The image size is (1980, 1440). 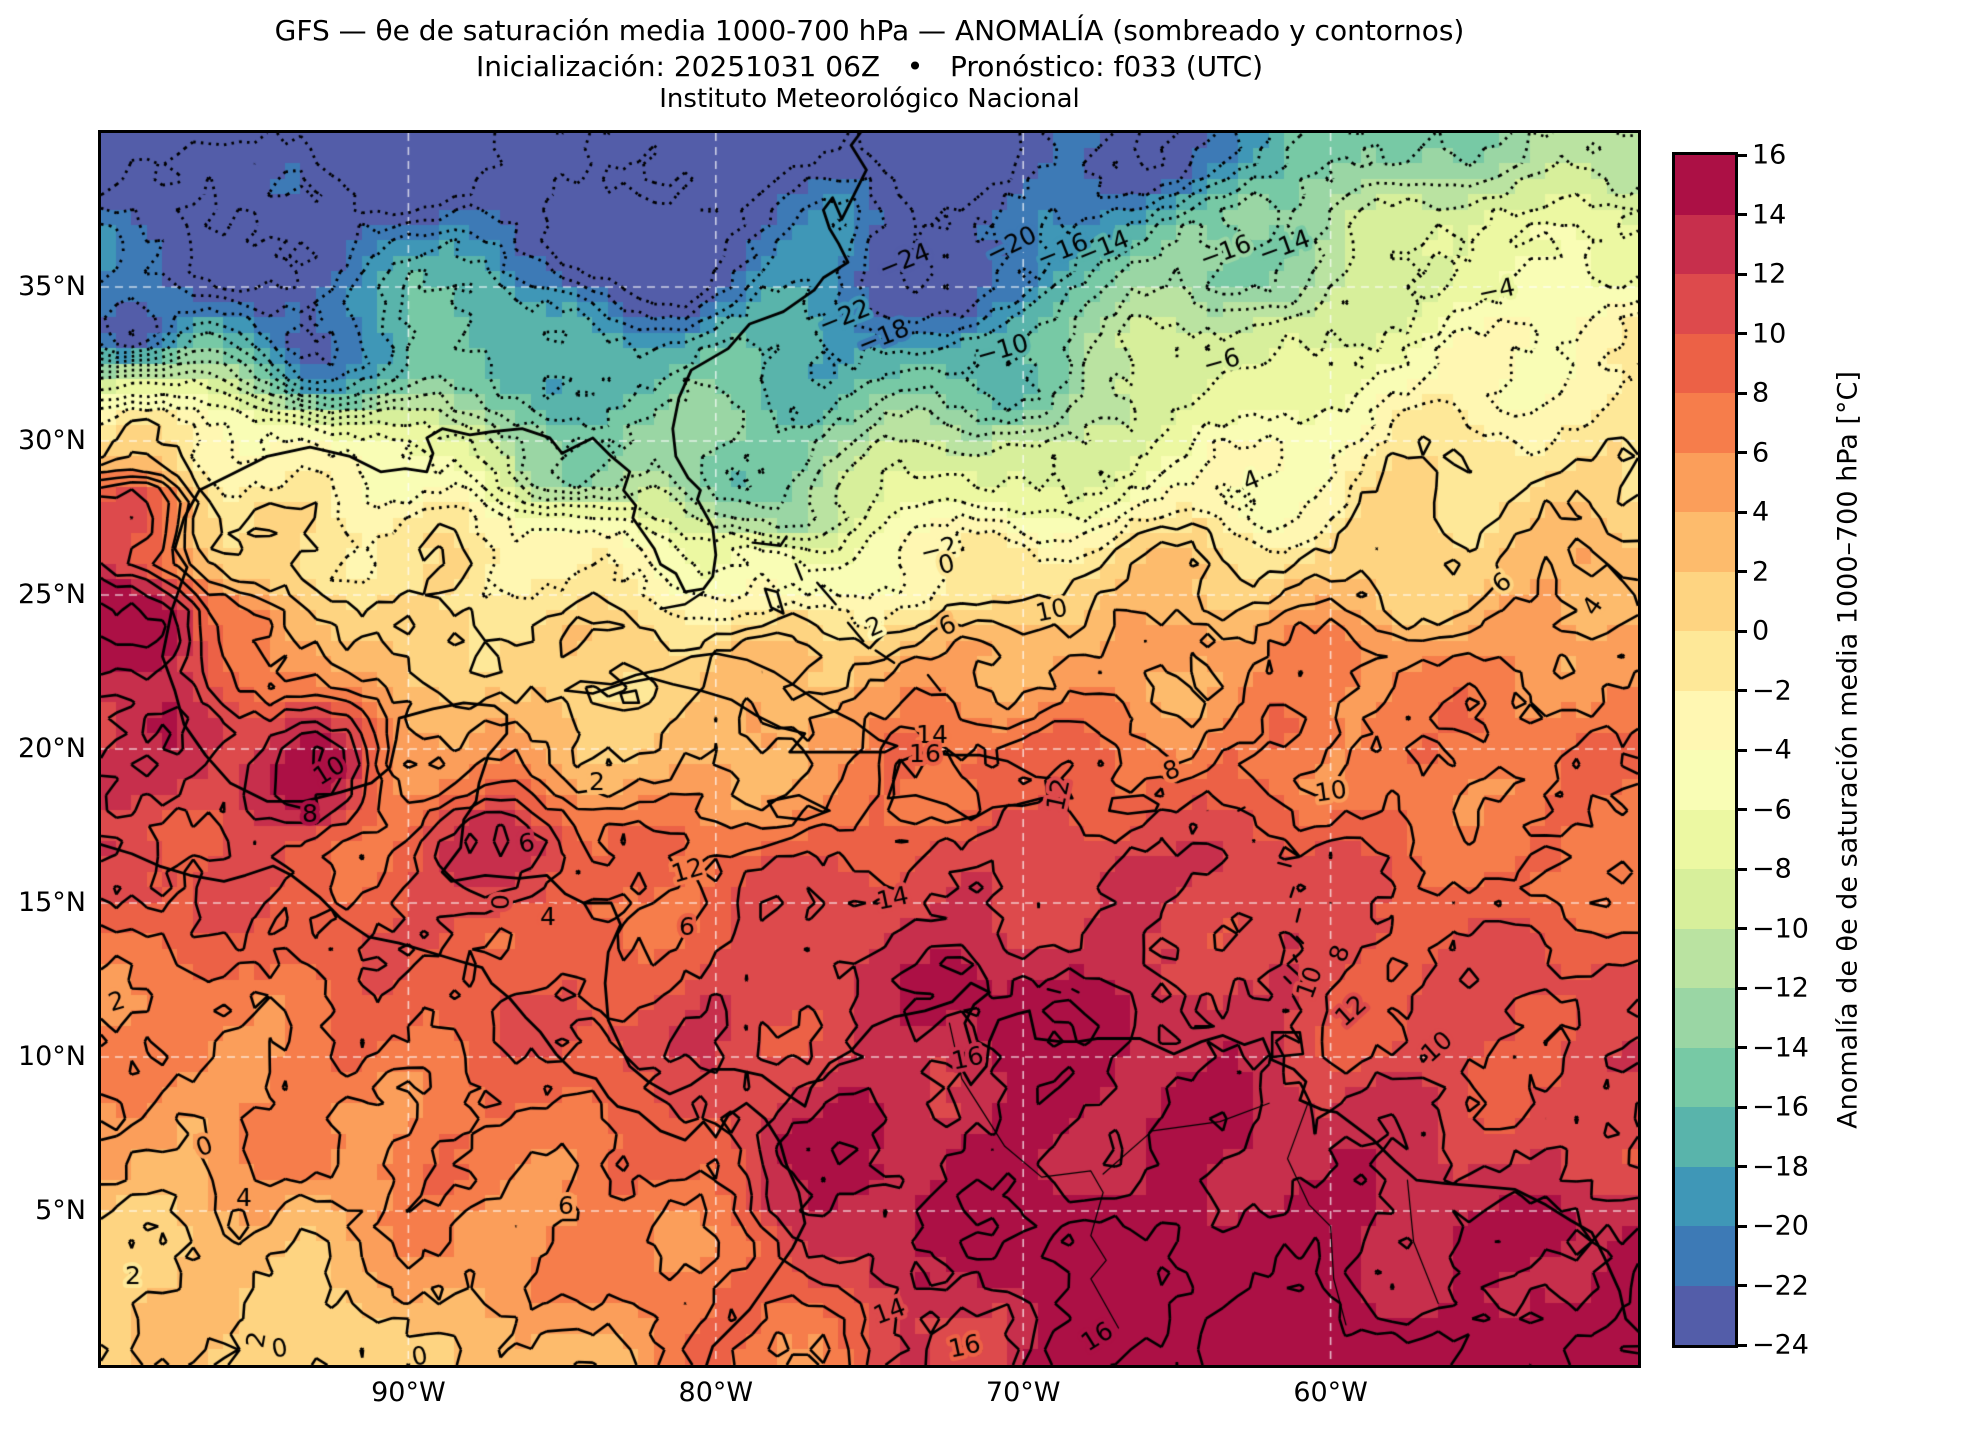 I want to click on y-tick-10°N: 10°N, so click(x=51, y=1056).